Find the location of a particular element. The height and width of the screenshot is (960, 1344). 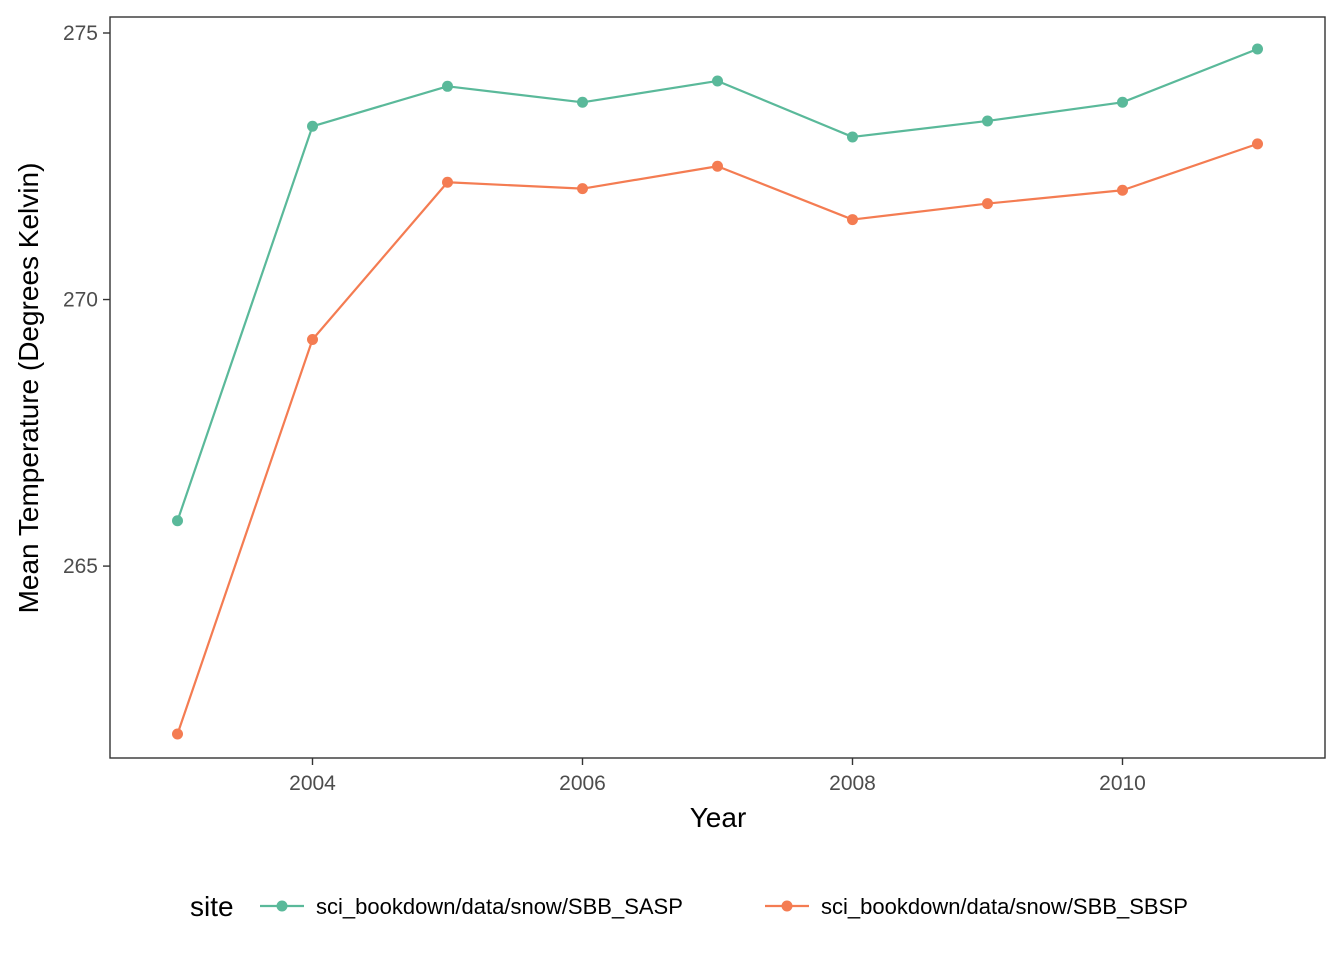

y-tick-label: 275 is located at coordinates (80, 33).